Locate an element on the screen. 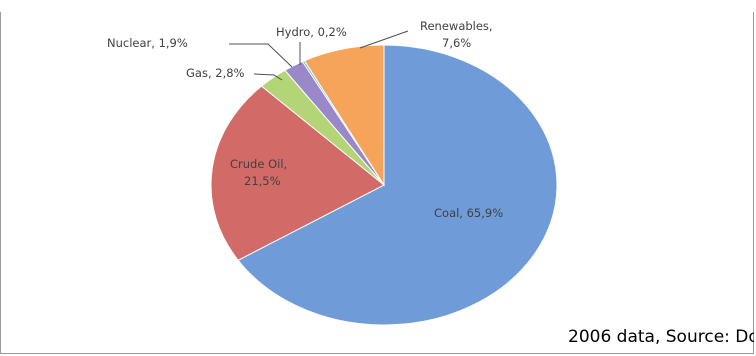 The height and width of the screenshot is (356, 756). source-note: 2006 data, Source: DoE is located at coordinates (661, 337).